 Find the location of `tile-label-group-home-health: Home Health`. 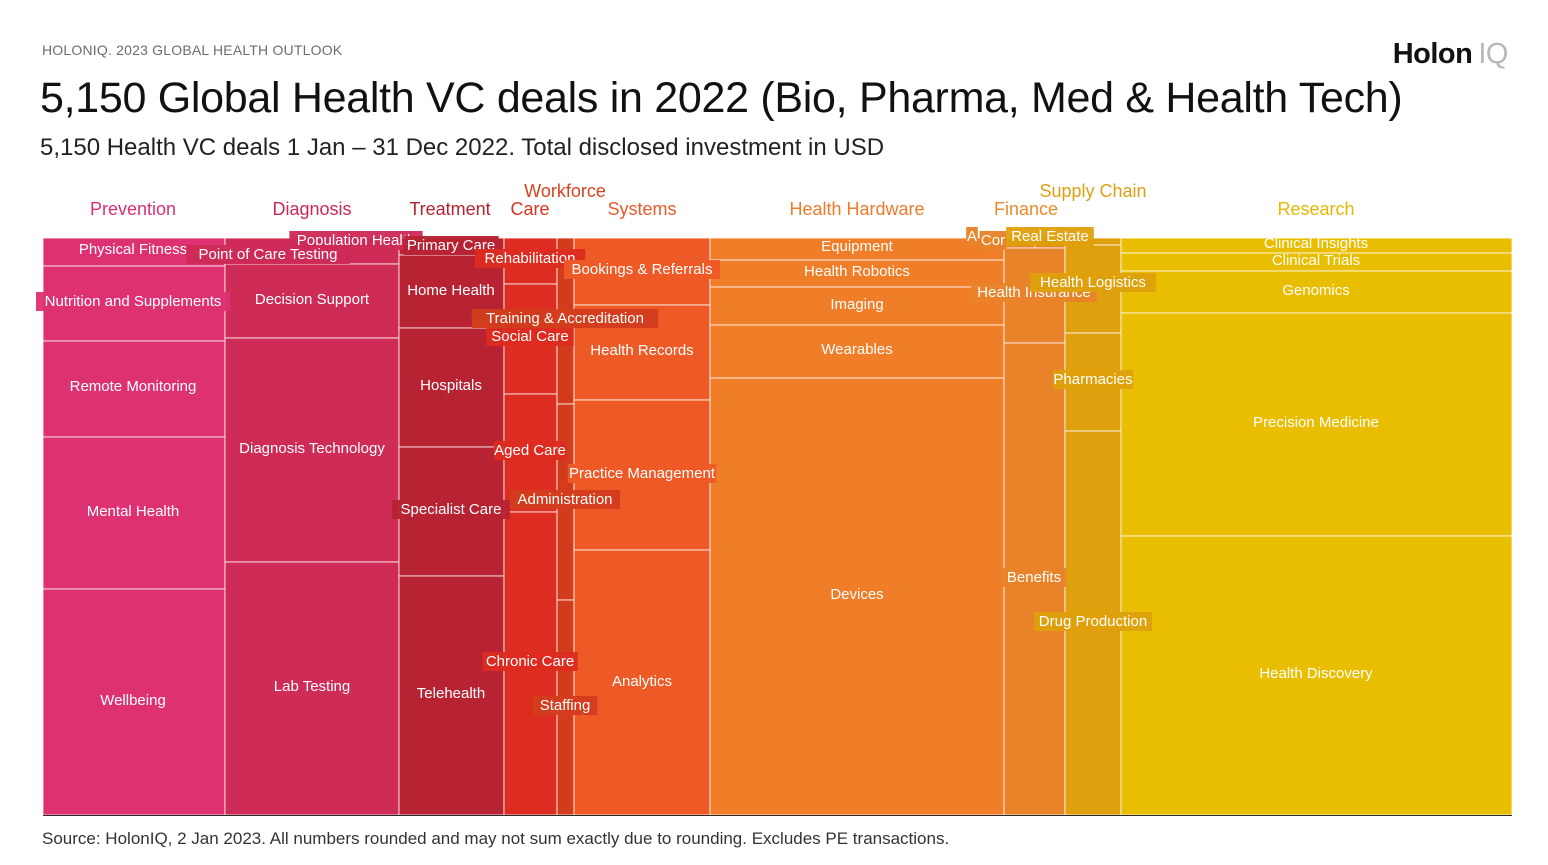

tile-label-group-home-health: Home Health is located at coordinates (451, 290).